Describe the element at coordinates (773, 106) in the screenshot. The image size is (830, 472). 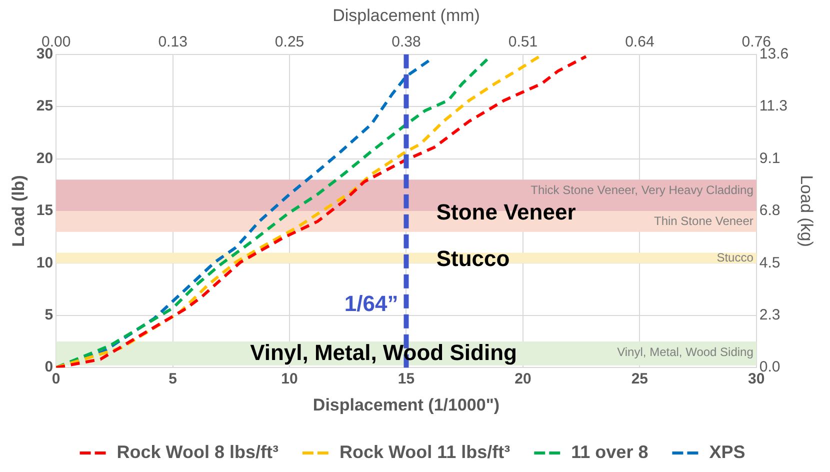
I see `y2-tick-label: 11.3` at that location.